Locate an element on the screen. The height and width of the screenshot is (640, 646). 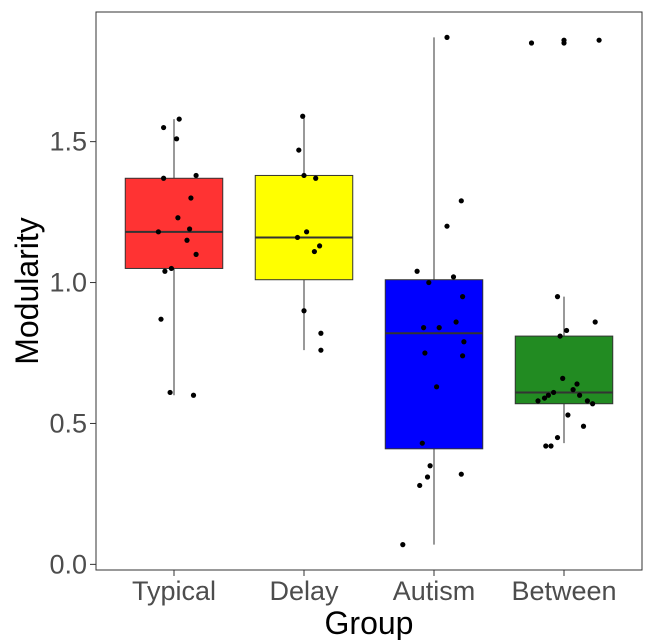
box-typical is located at coordinates (174, 223).